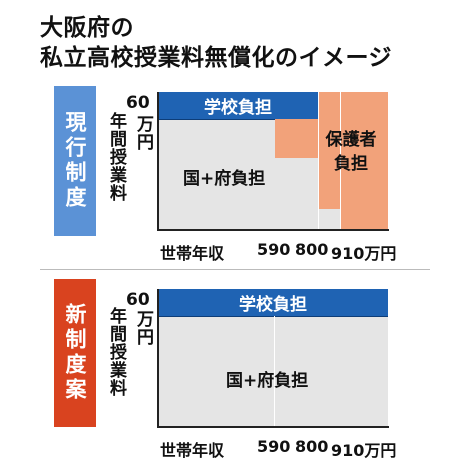 This screenshot has width=474, height=474. What do you see at coordinates (158, 161) in the screenshot?
I see `current-y-axis` at bounding box center [158, 161].